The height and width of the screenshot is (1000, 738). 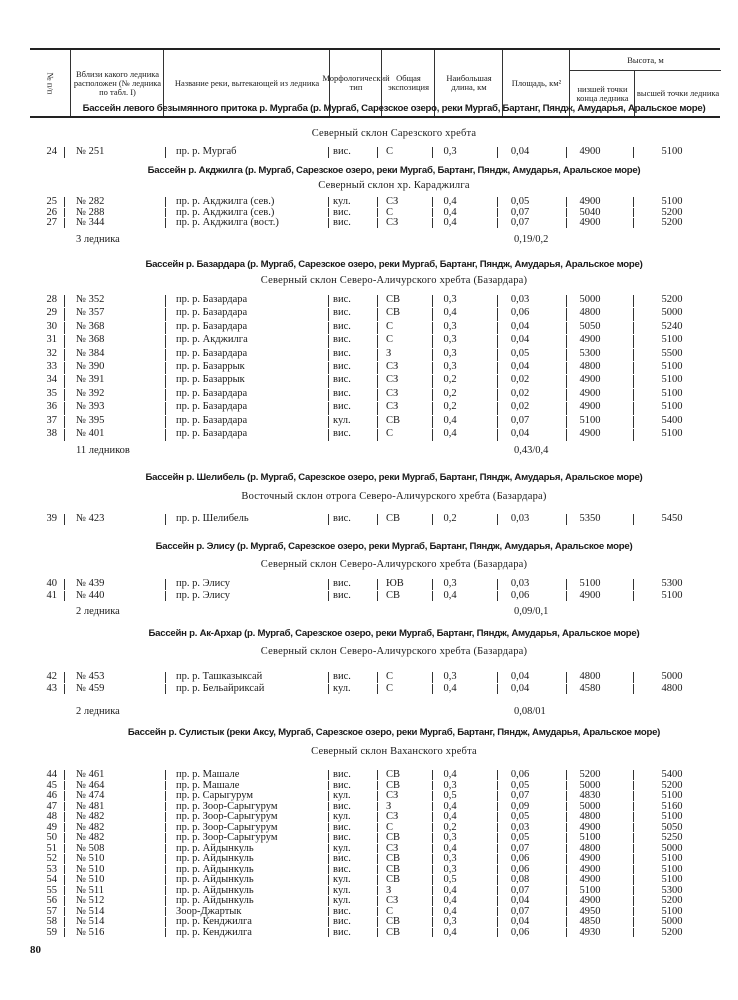 What do you see at coordinates (212, 340) in the screenshot?
I see `river-name: пр. р. Акджилга` at bounding box center [212, 340].